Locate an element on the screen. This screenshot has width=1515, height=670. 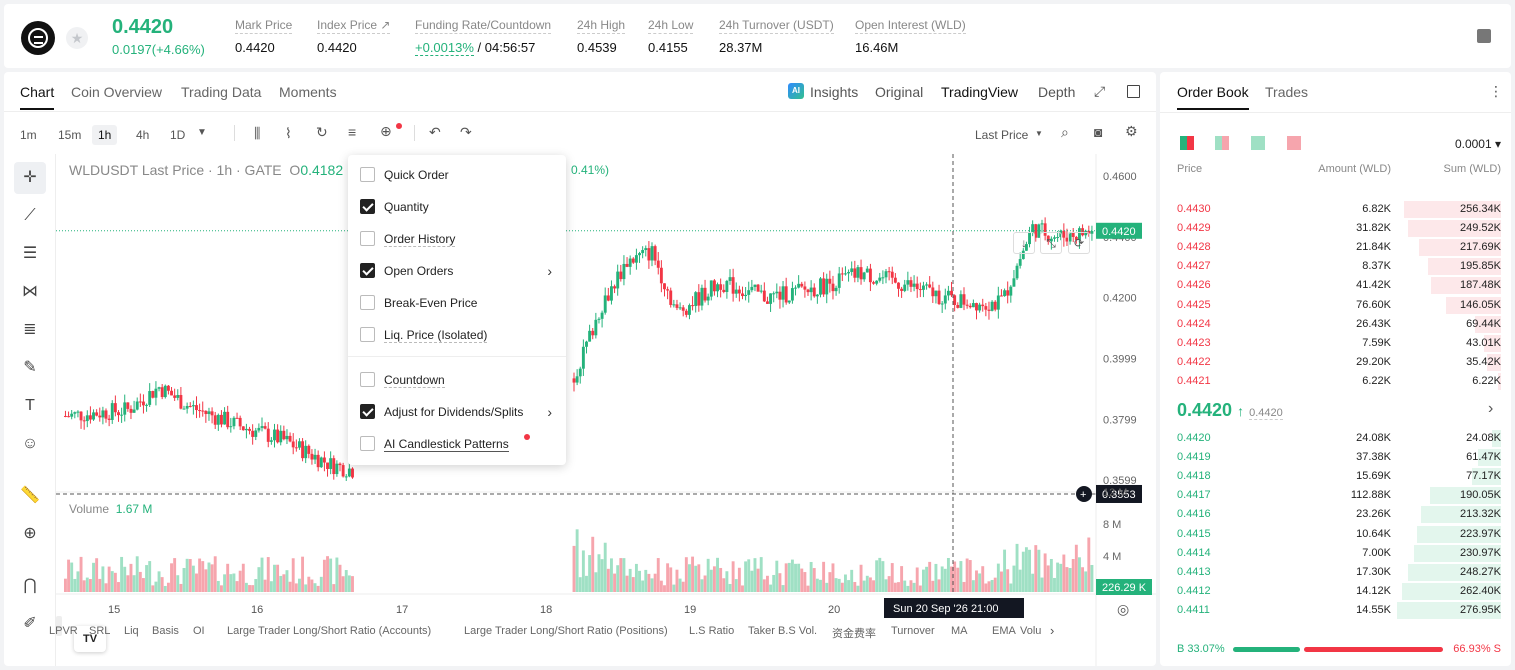
view-bids-icon is located at coordinates (1258, 143).